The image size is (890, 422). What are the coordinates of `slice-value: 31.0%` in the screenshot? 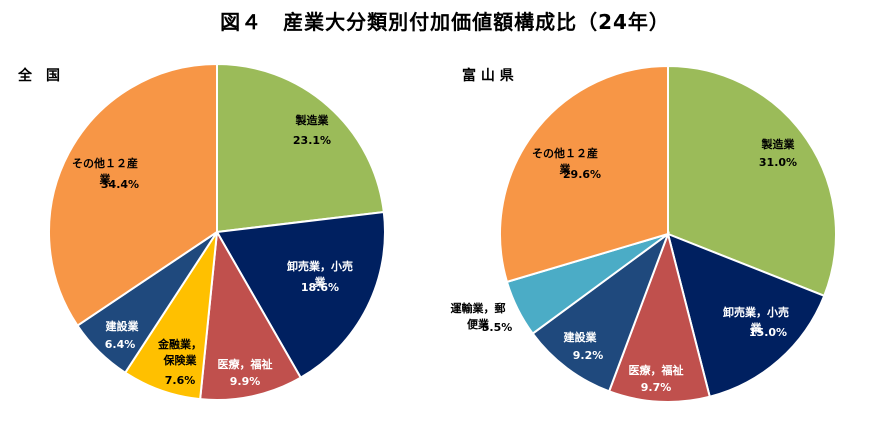 It's located at (778, 162).